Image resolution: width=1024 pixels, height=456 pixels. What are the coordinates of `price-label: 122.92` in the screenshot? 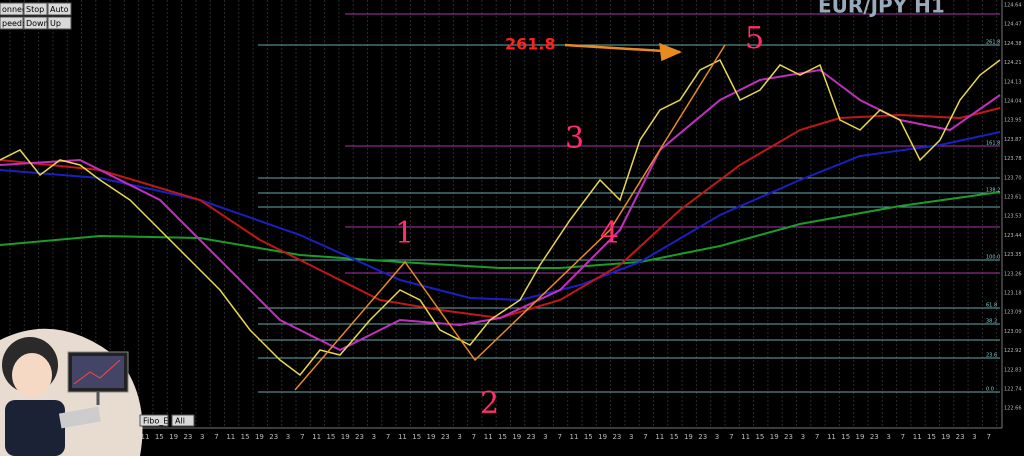 It's located at (1013, 351).